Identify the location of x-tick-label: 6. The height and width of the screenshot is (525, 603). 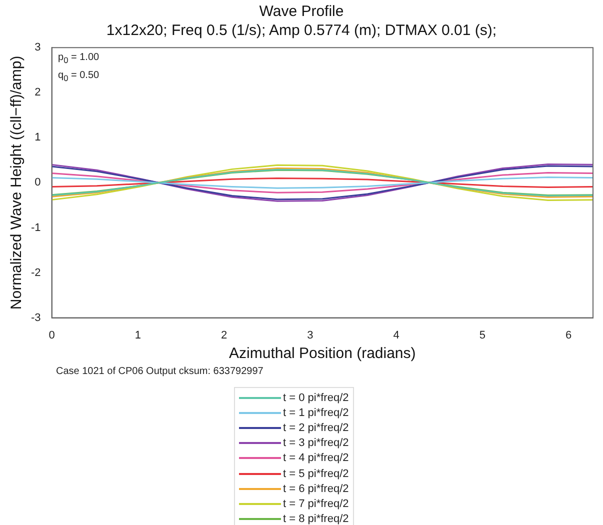
(569, 335).